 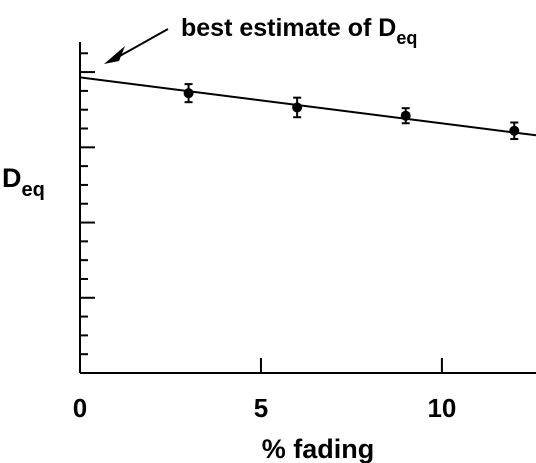 What do you see at coordinates (87, 204) in the screenshot?
I see `y-axis-ticks` at bounding box center [87, 204].